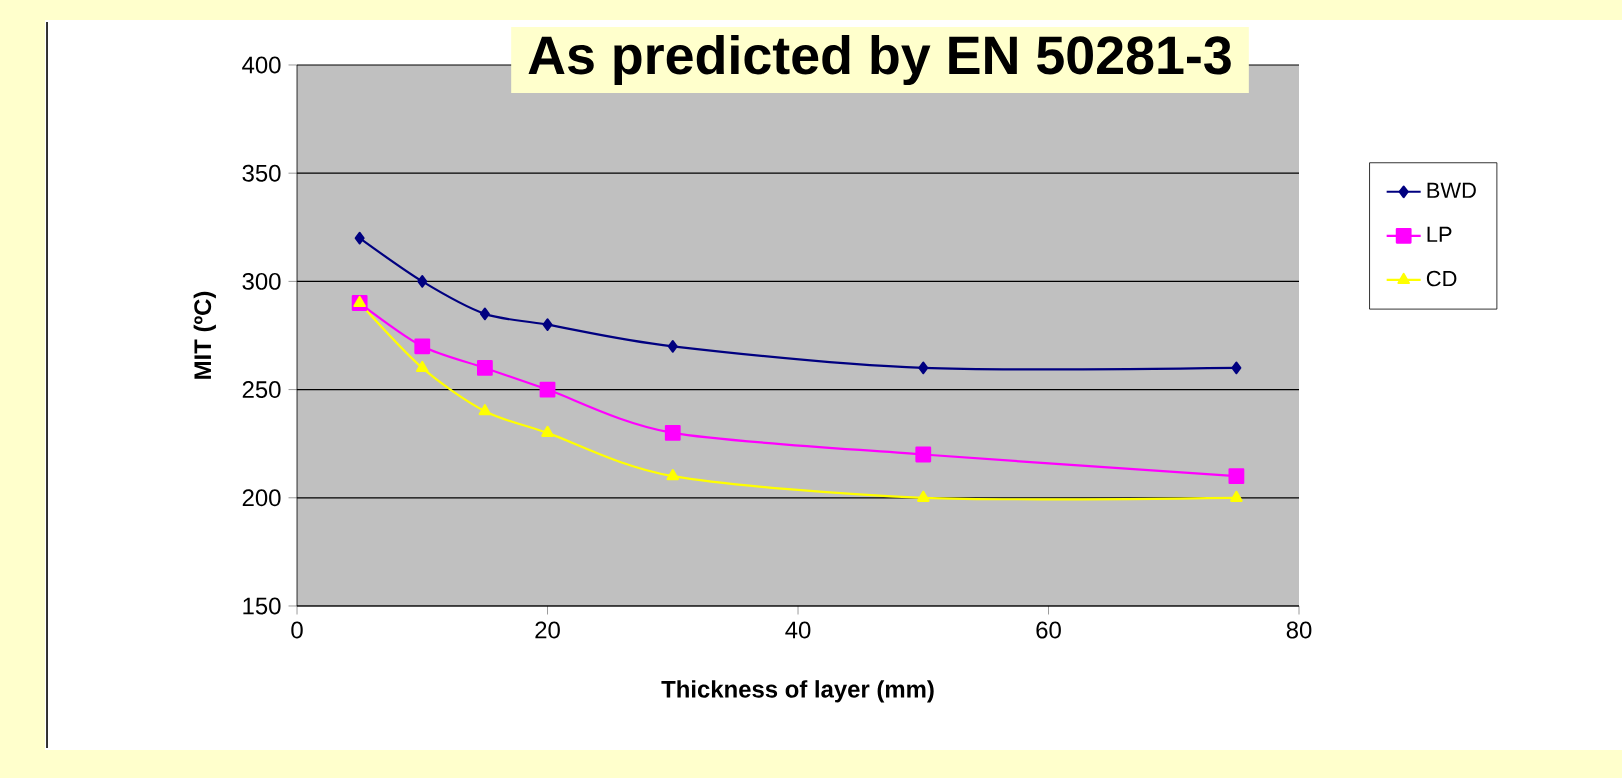 This screenshot has width=1622, height=778. What do you see at coordinates (261, 498) in the screenshot?
I see `y-tick-label: 200` at bounding box center [261, 498].